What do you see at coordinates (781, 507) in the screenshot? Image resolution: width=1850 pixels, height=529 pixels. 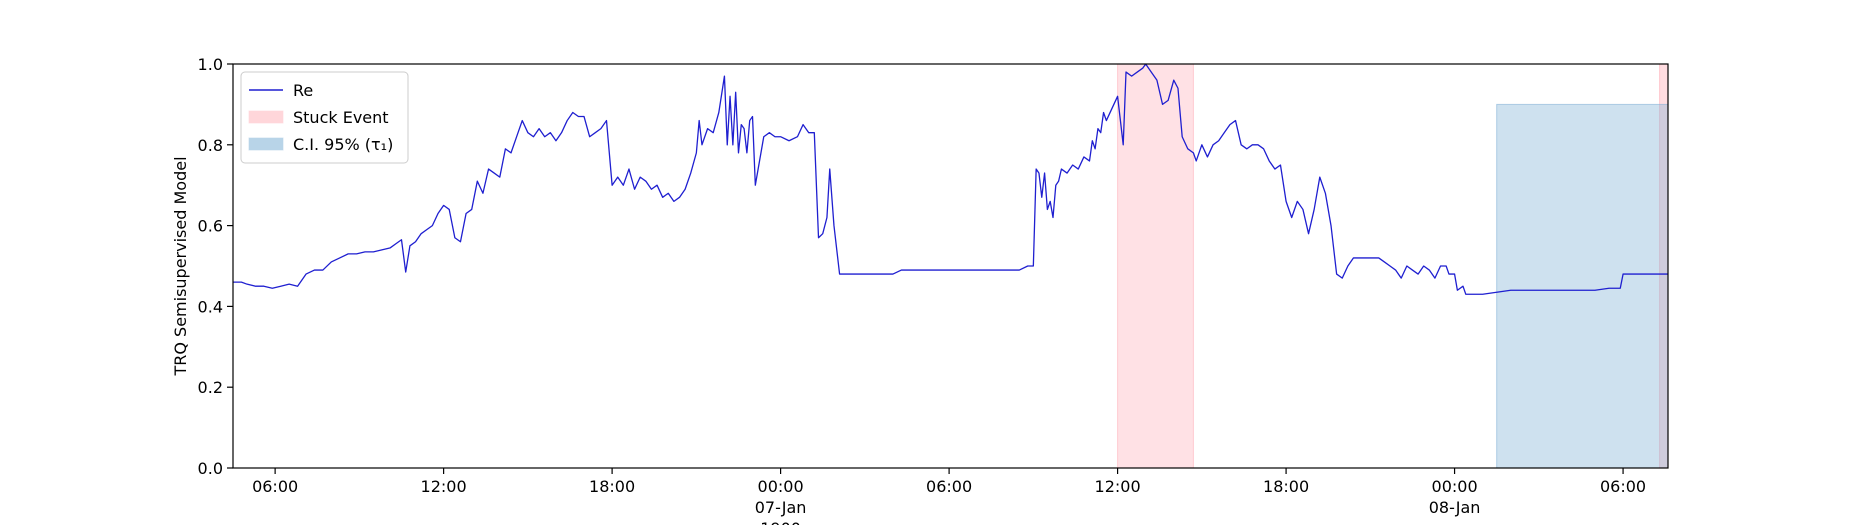 I see `x-tick-date-label: 07-Jan` at bounding box center [781, 507].